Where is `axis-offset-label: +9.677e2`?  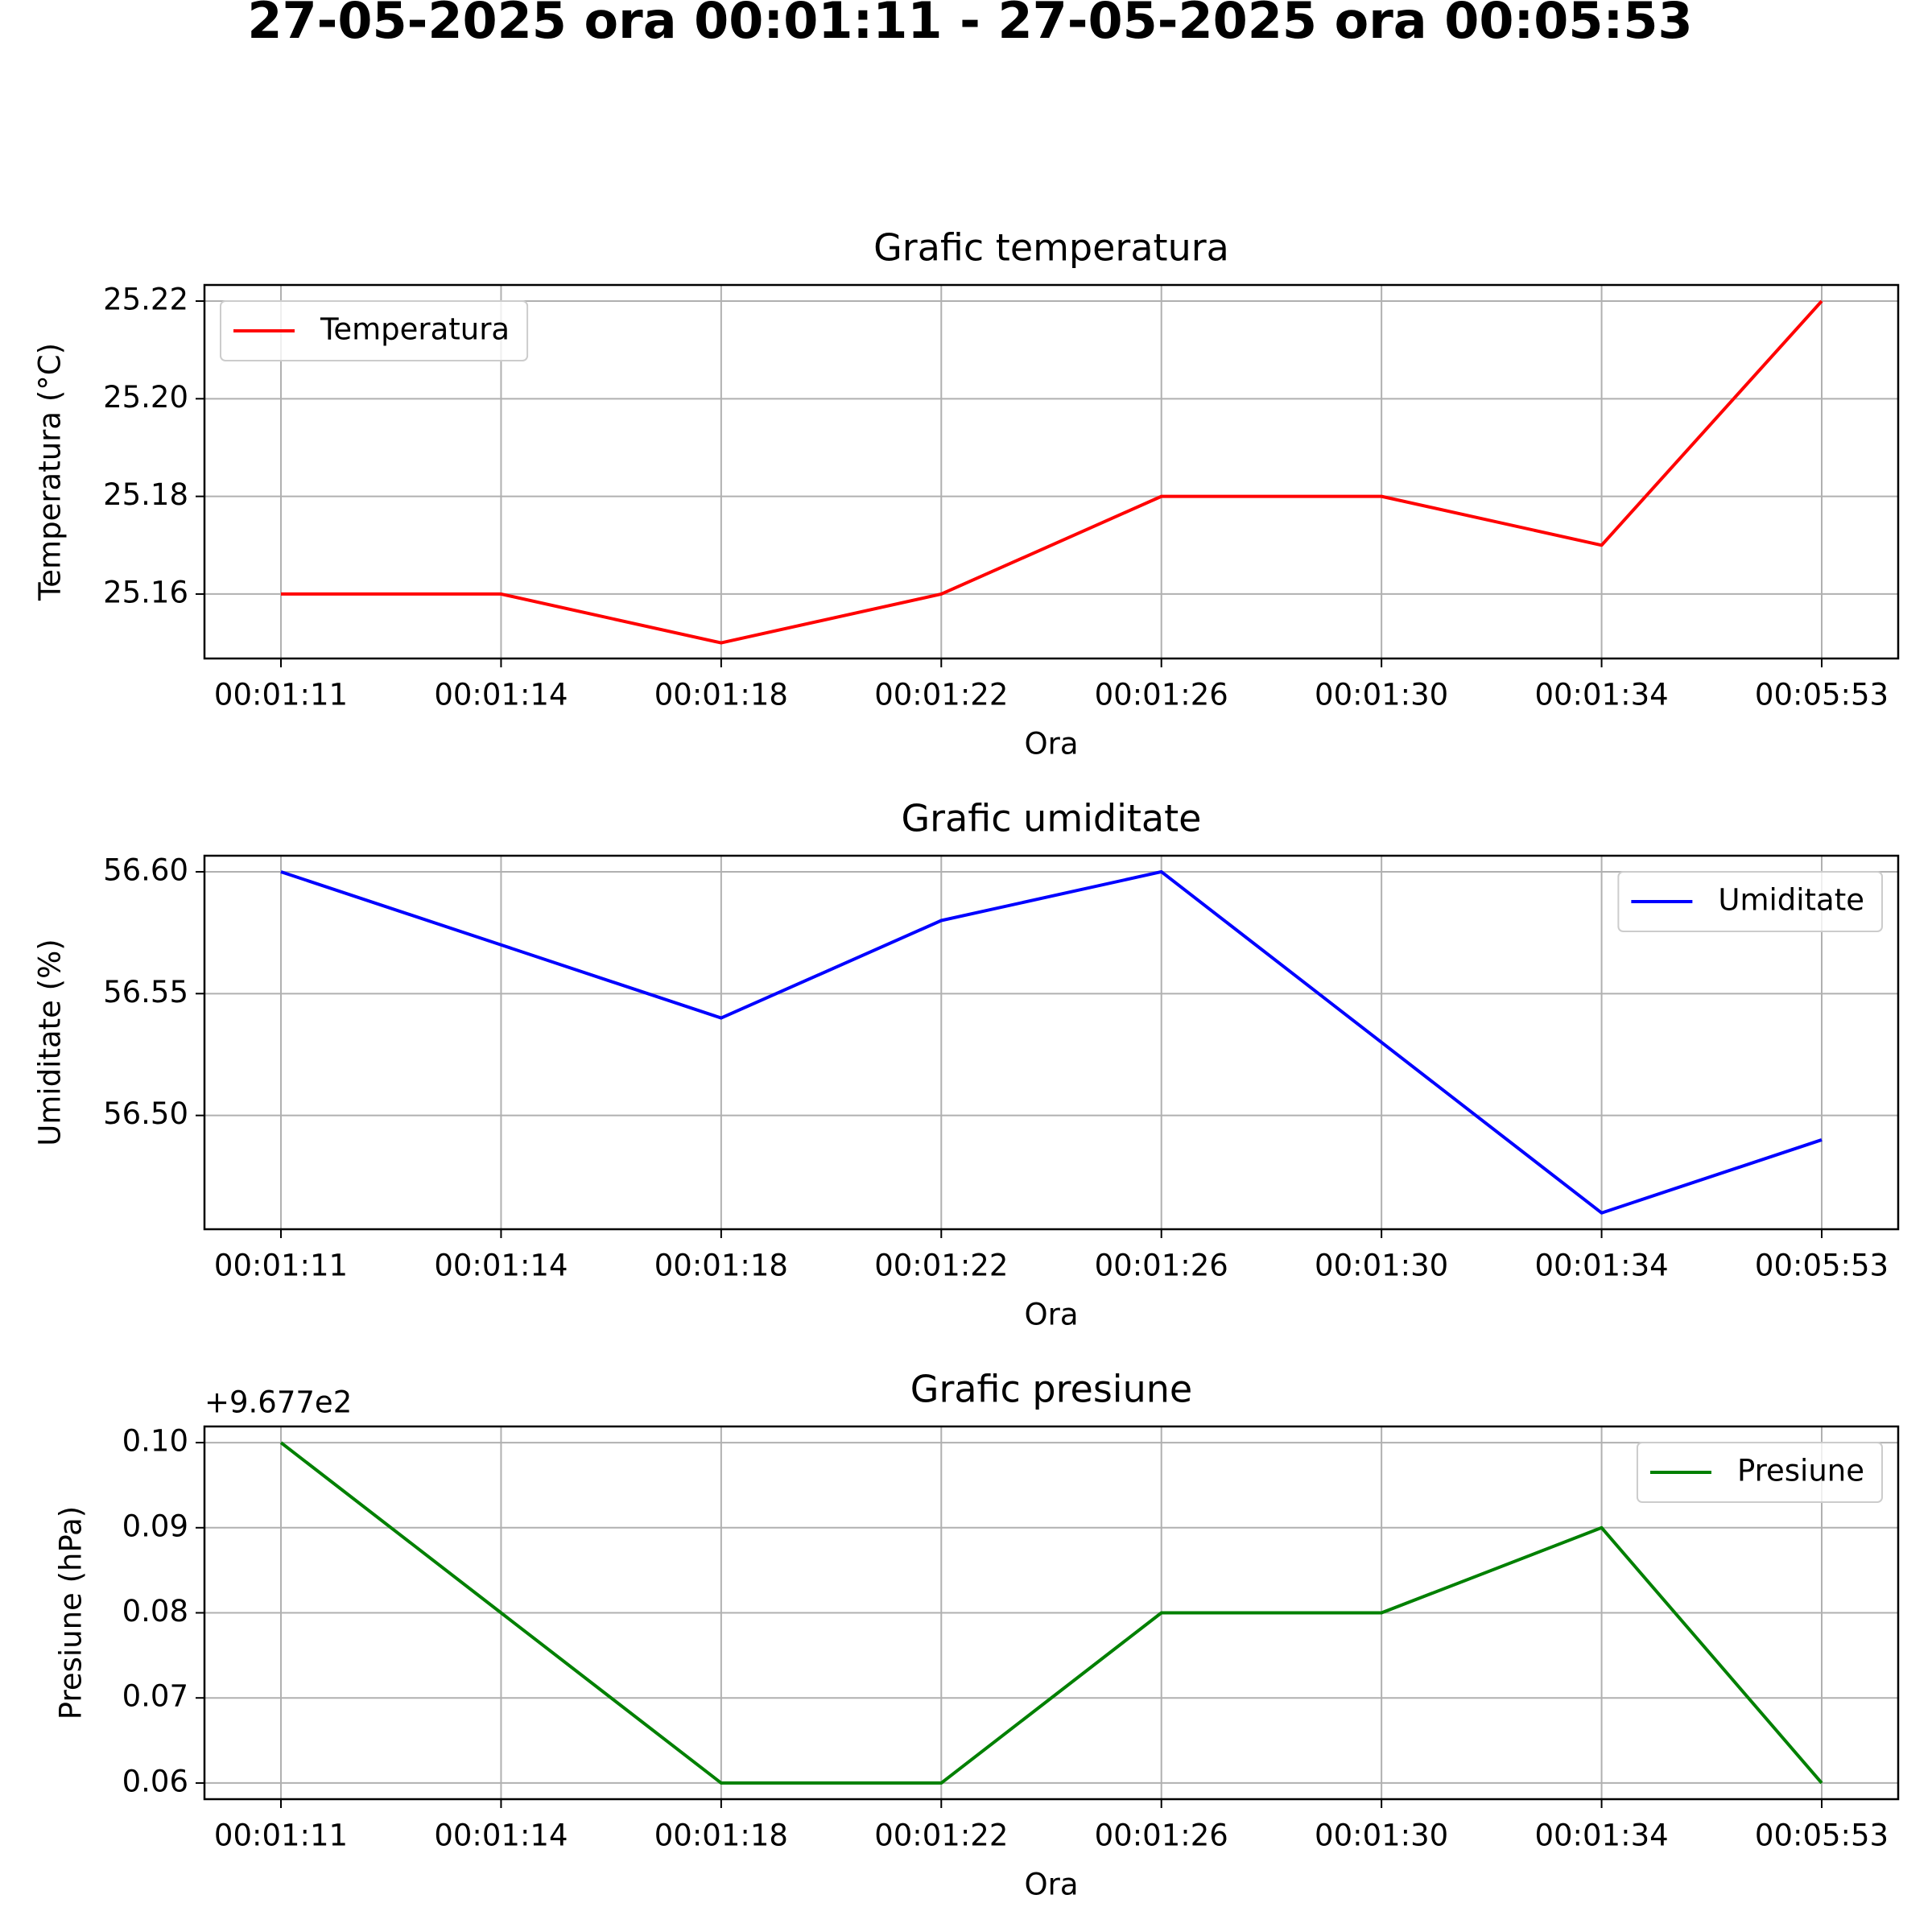
axis-offset-label: +9.677e2 is located at coordinates (278, 1402).